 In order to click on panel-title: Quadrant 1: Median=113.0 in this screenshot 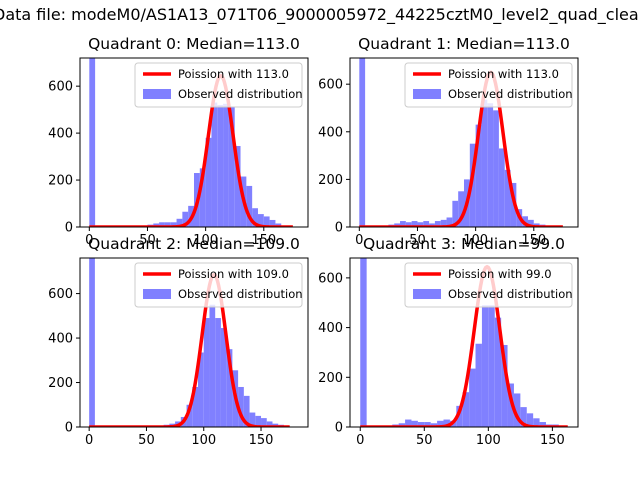, I will do `click(464, 44)`.